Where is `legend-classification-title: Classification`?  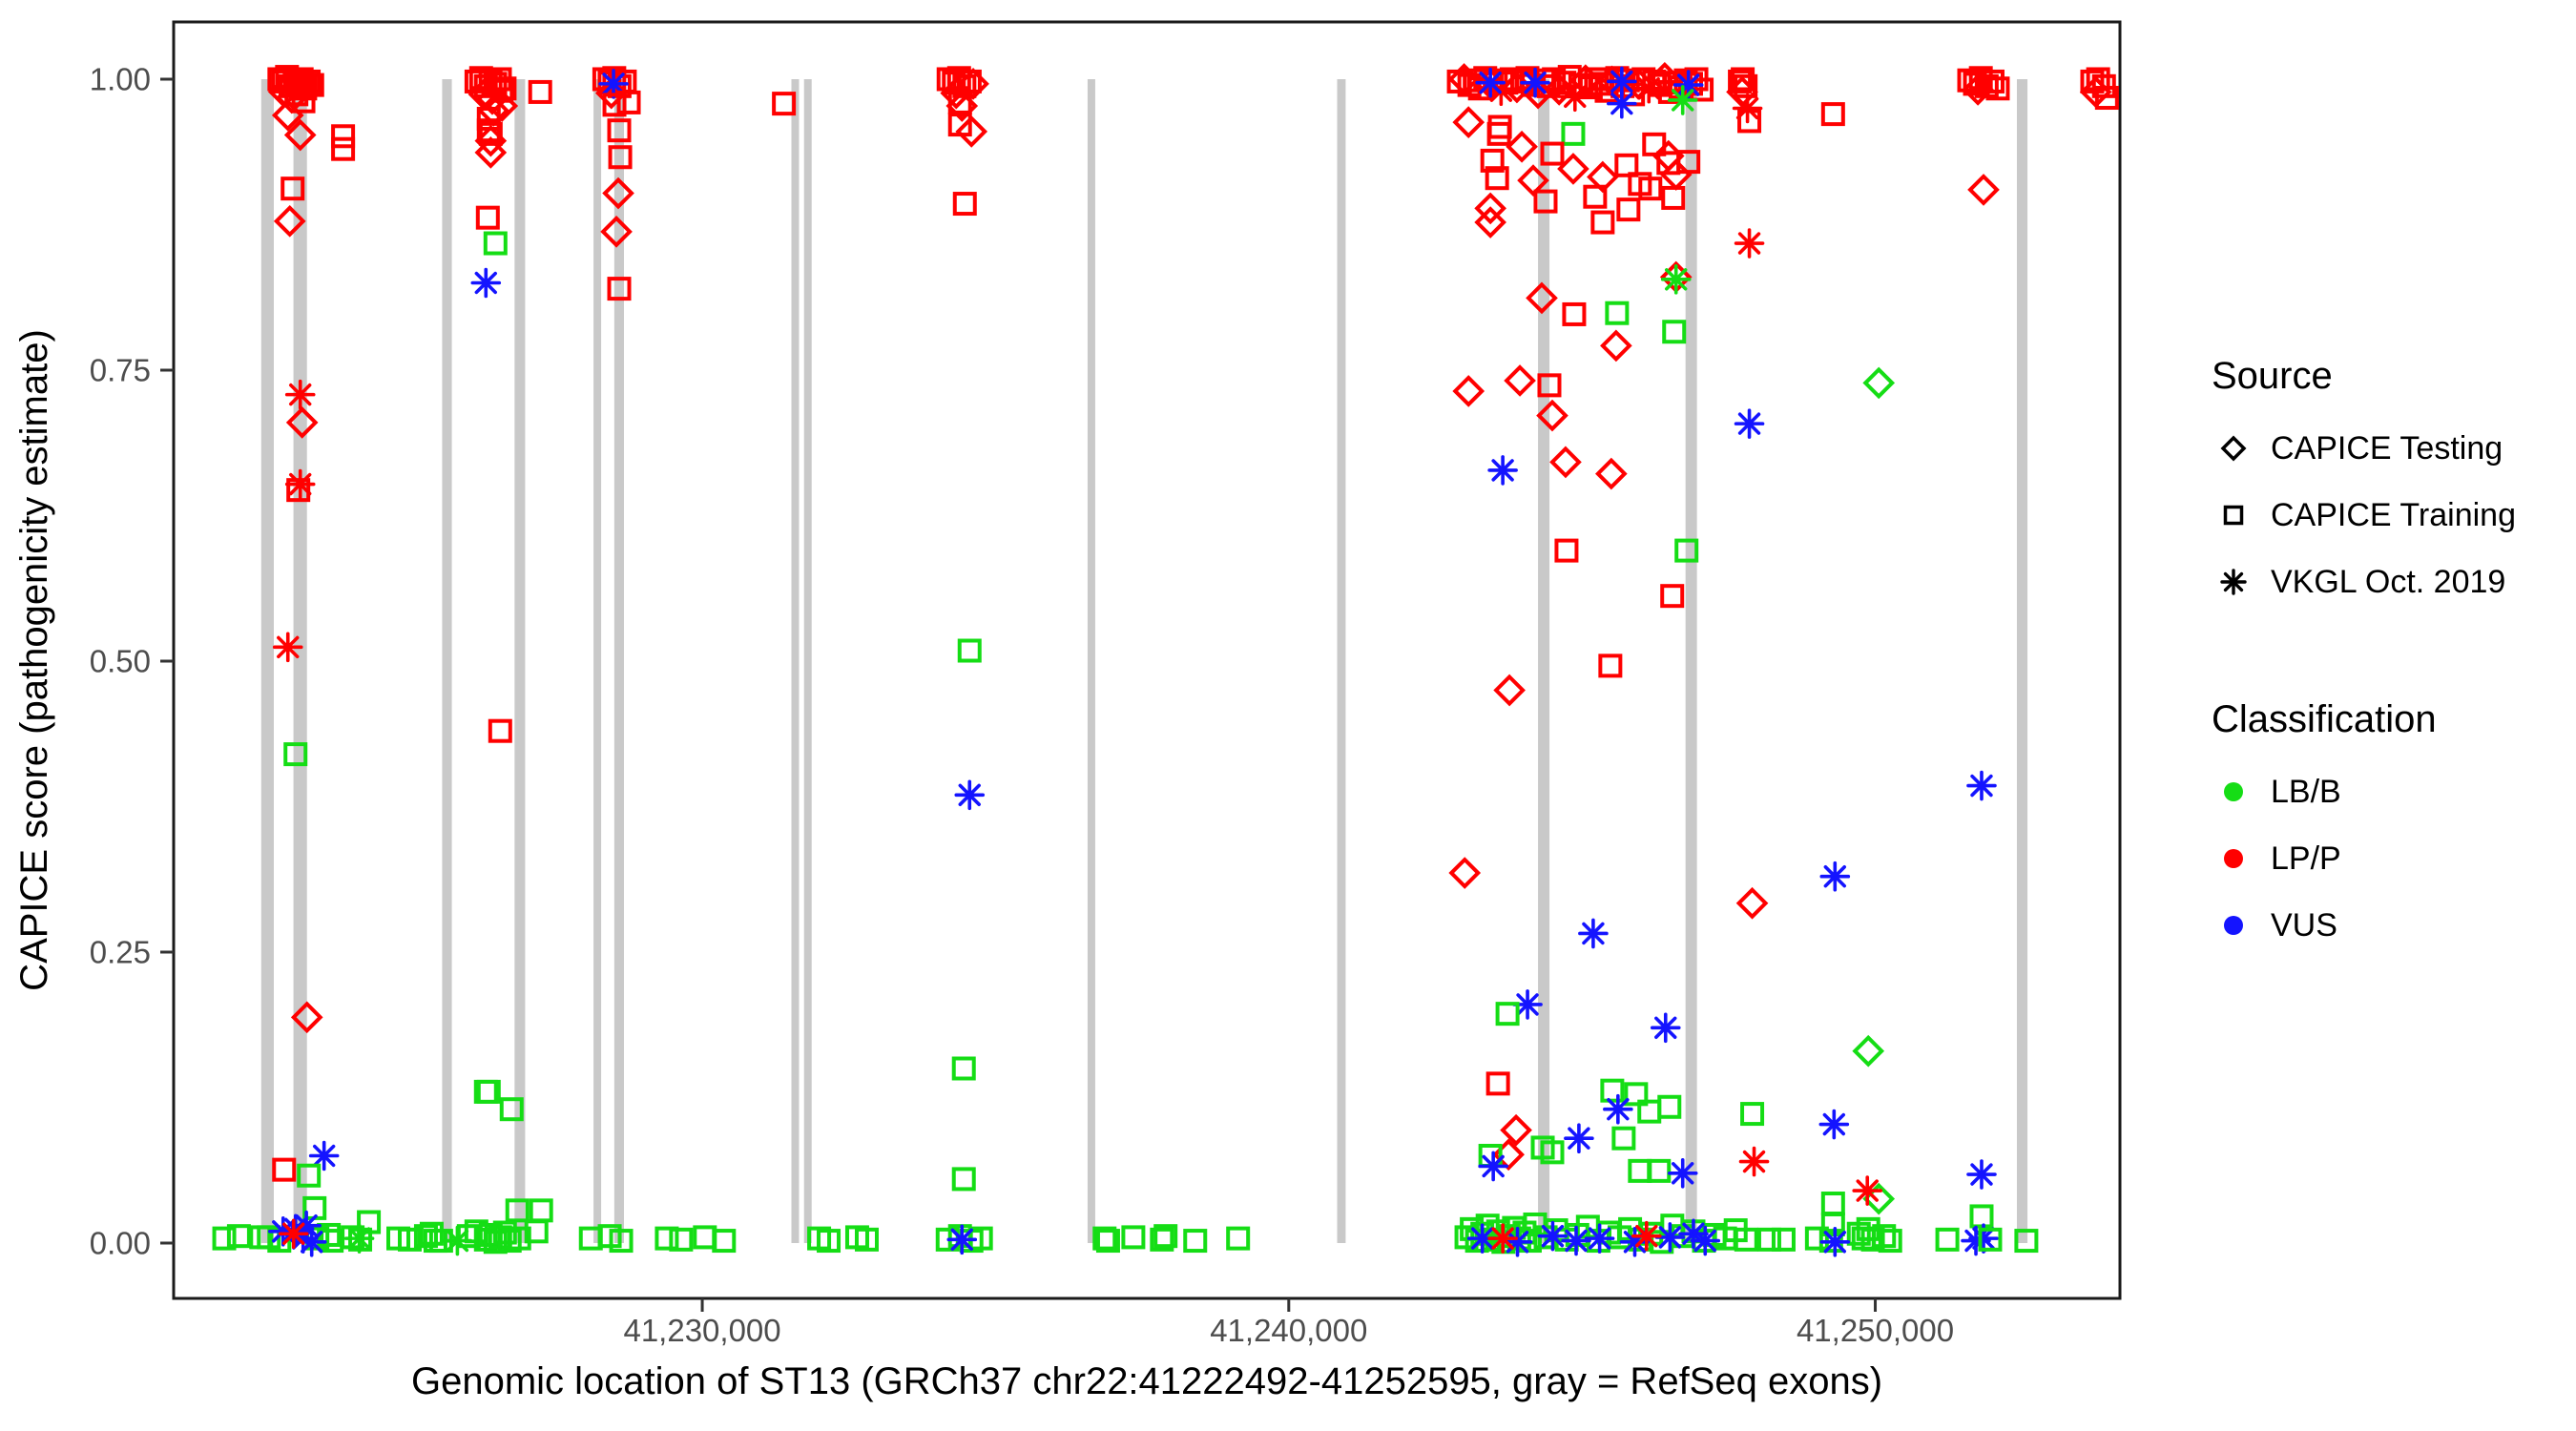
legend-classification-title: Classification is located at coordinates (2324, 719).